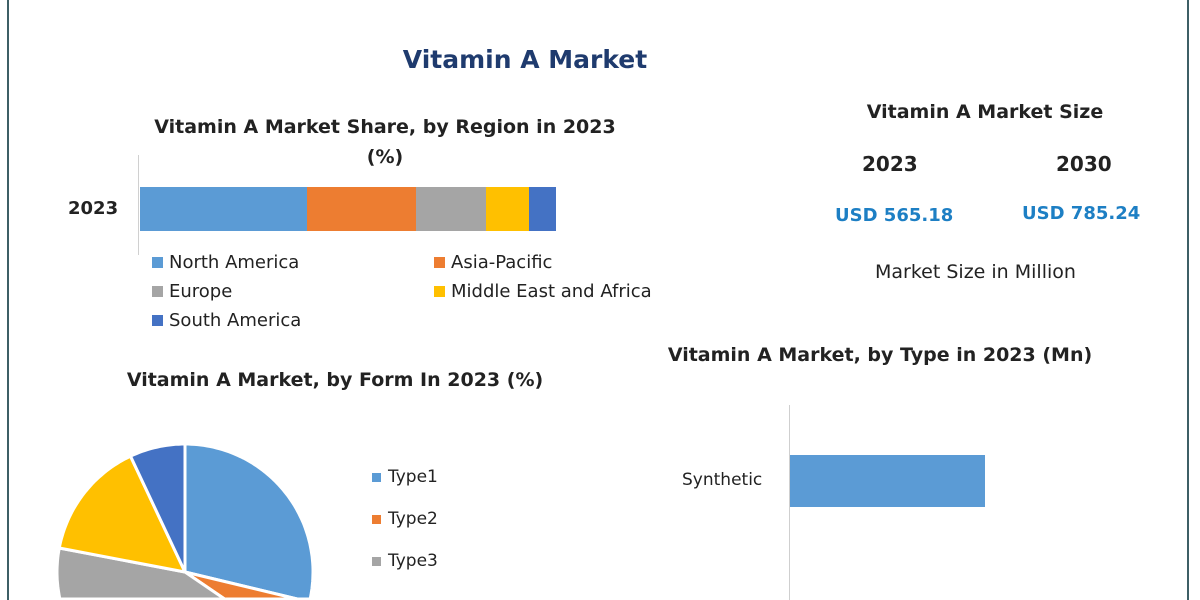 The width and height of the screenshot is (1200, 600). What do you see at coordinates (361, 209) in the screenshot?
I see `bar-segment-asia-pacific` at bounding box center [361, 209].